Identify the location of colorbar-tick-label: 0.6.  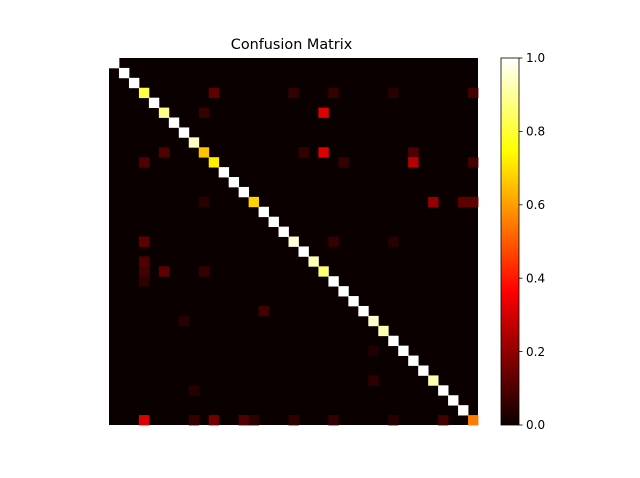
(535, 205).